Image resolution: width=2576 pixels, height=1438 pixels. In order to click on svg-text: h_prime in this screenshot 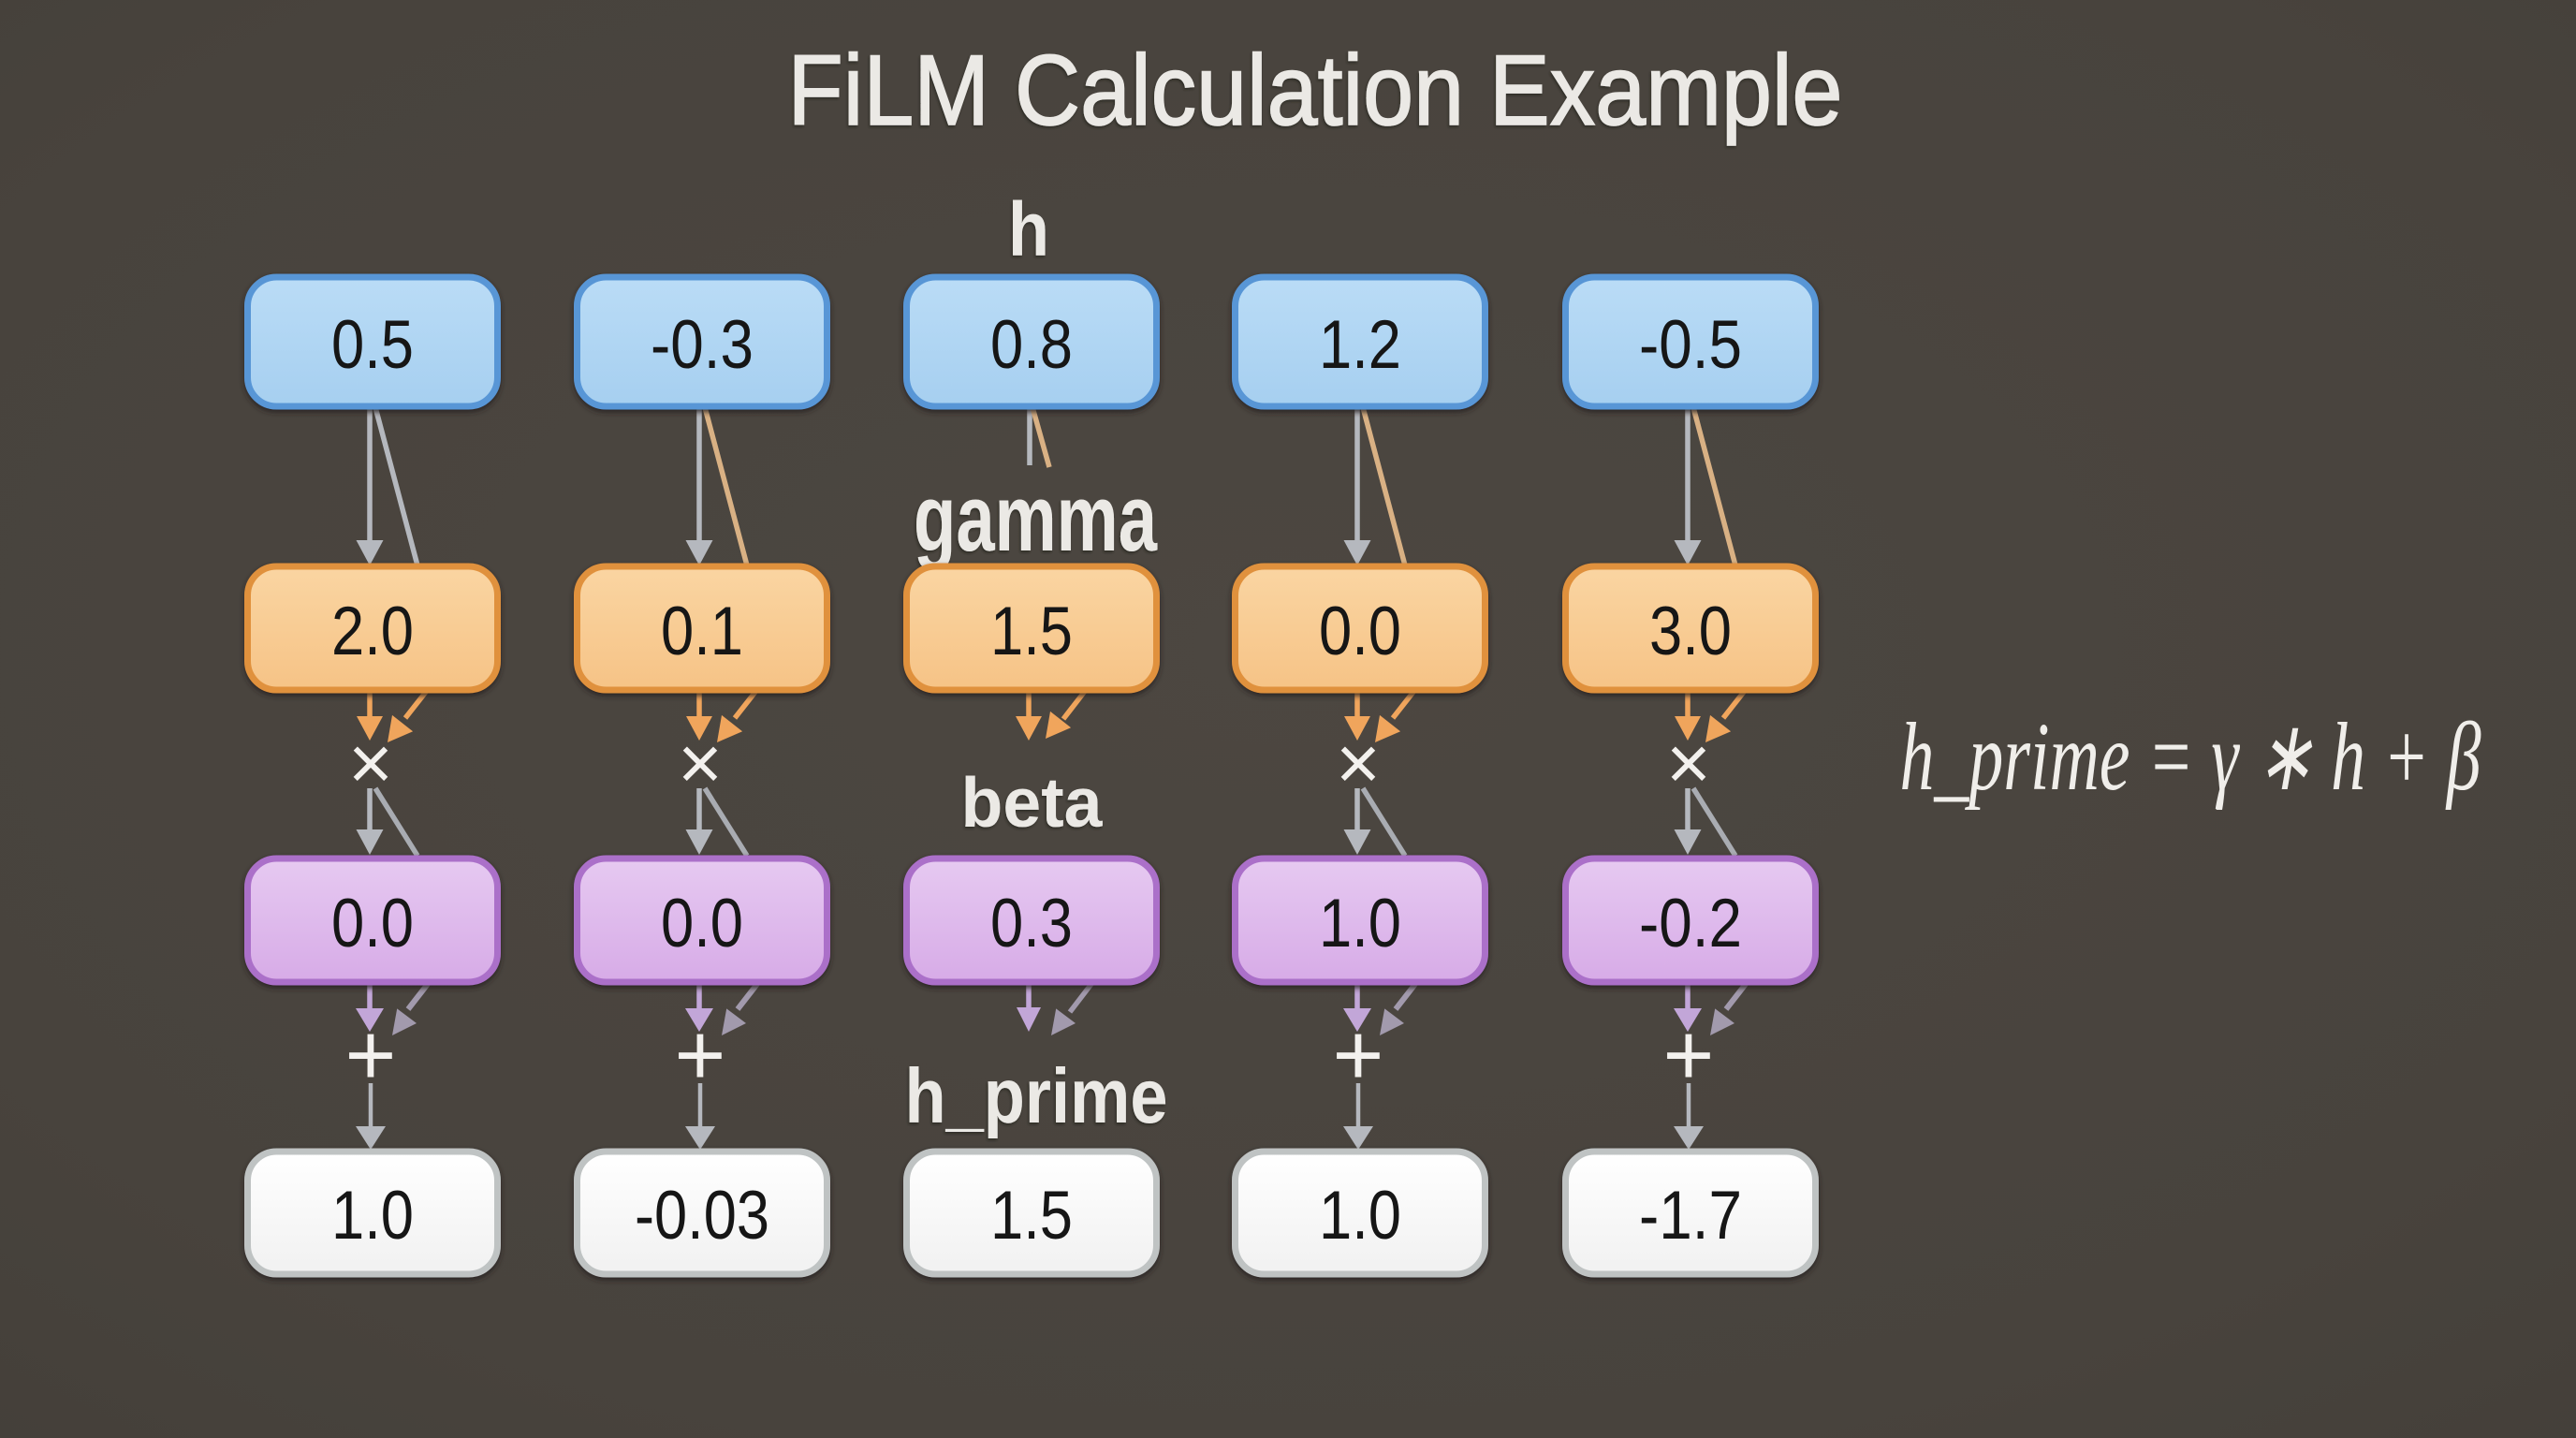, I will do `click(1036, 1095)`.